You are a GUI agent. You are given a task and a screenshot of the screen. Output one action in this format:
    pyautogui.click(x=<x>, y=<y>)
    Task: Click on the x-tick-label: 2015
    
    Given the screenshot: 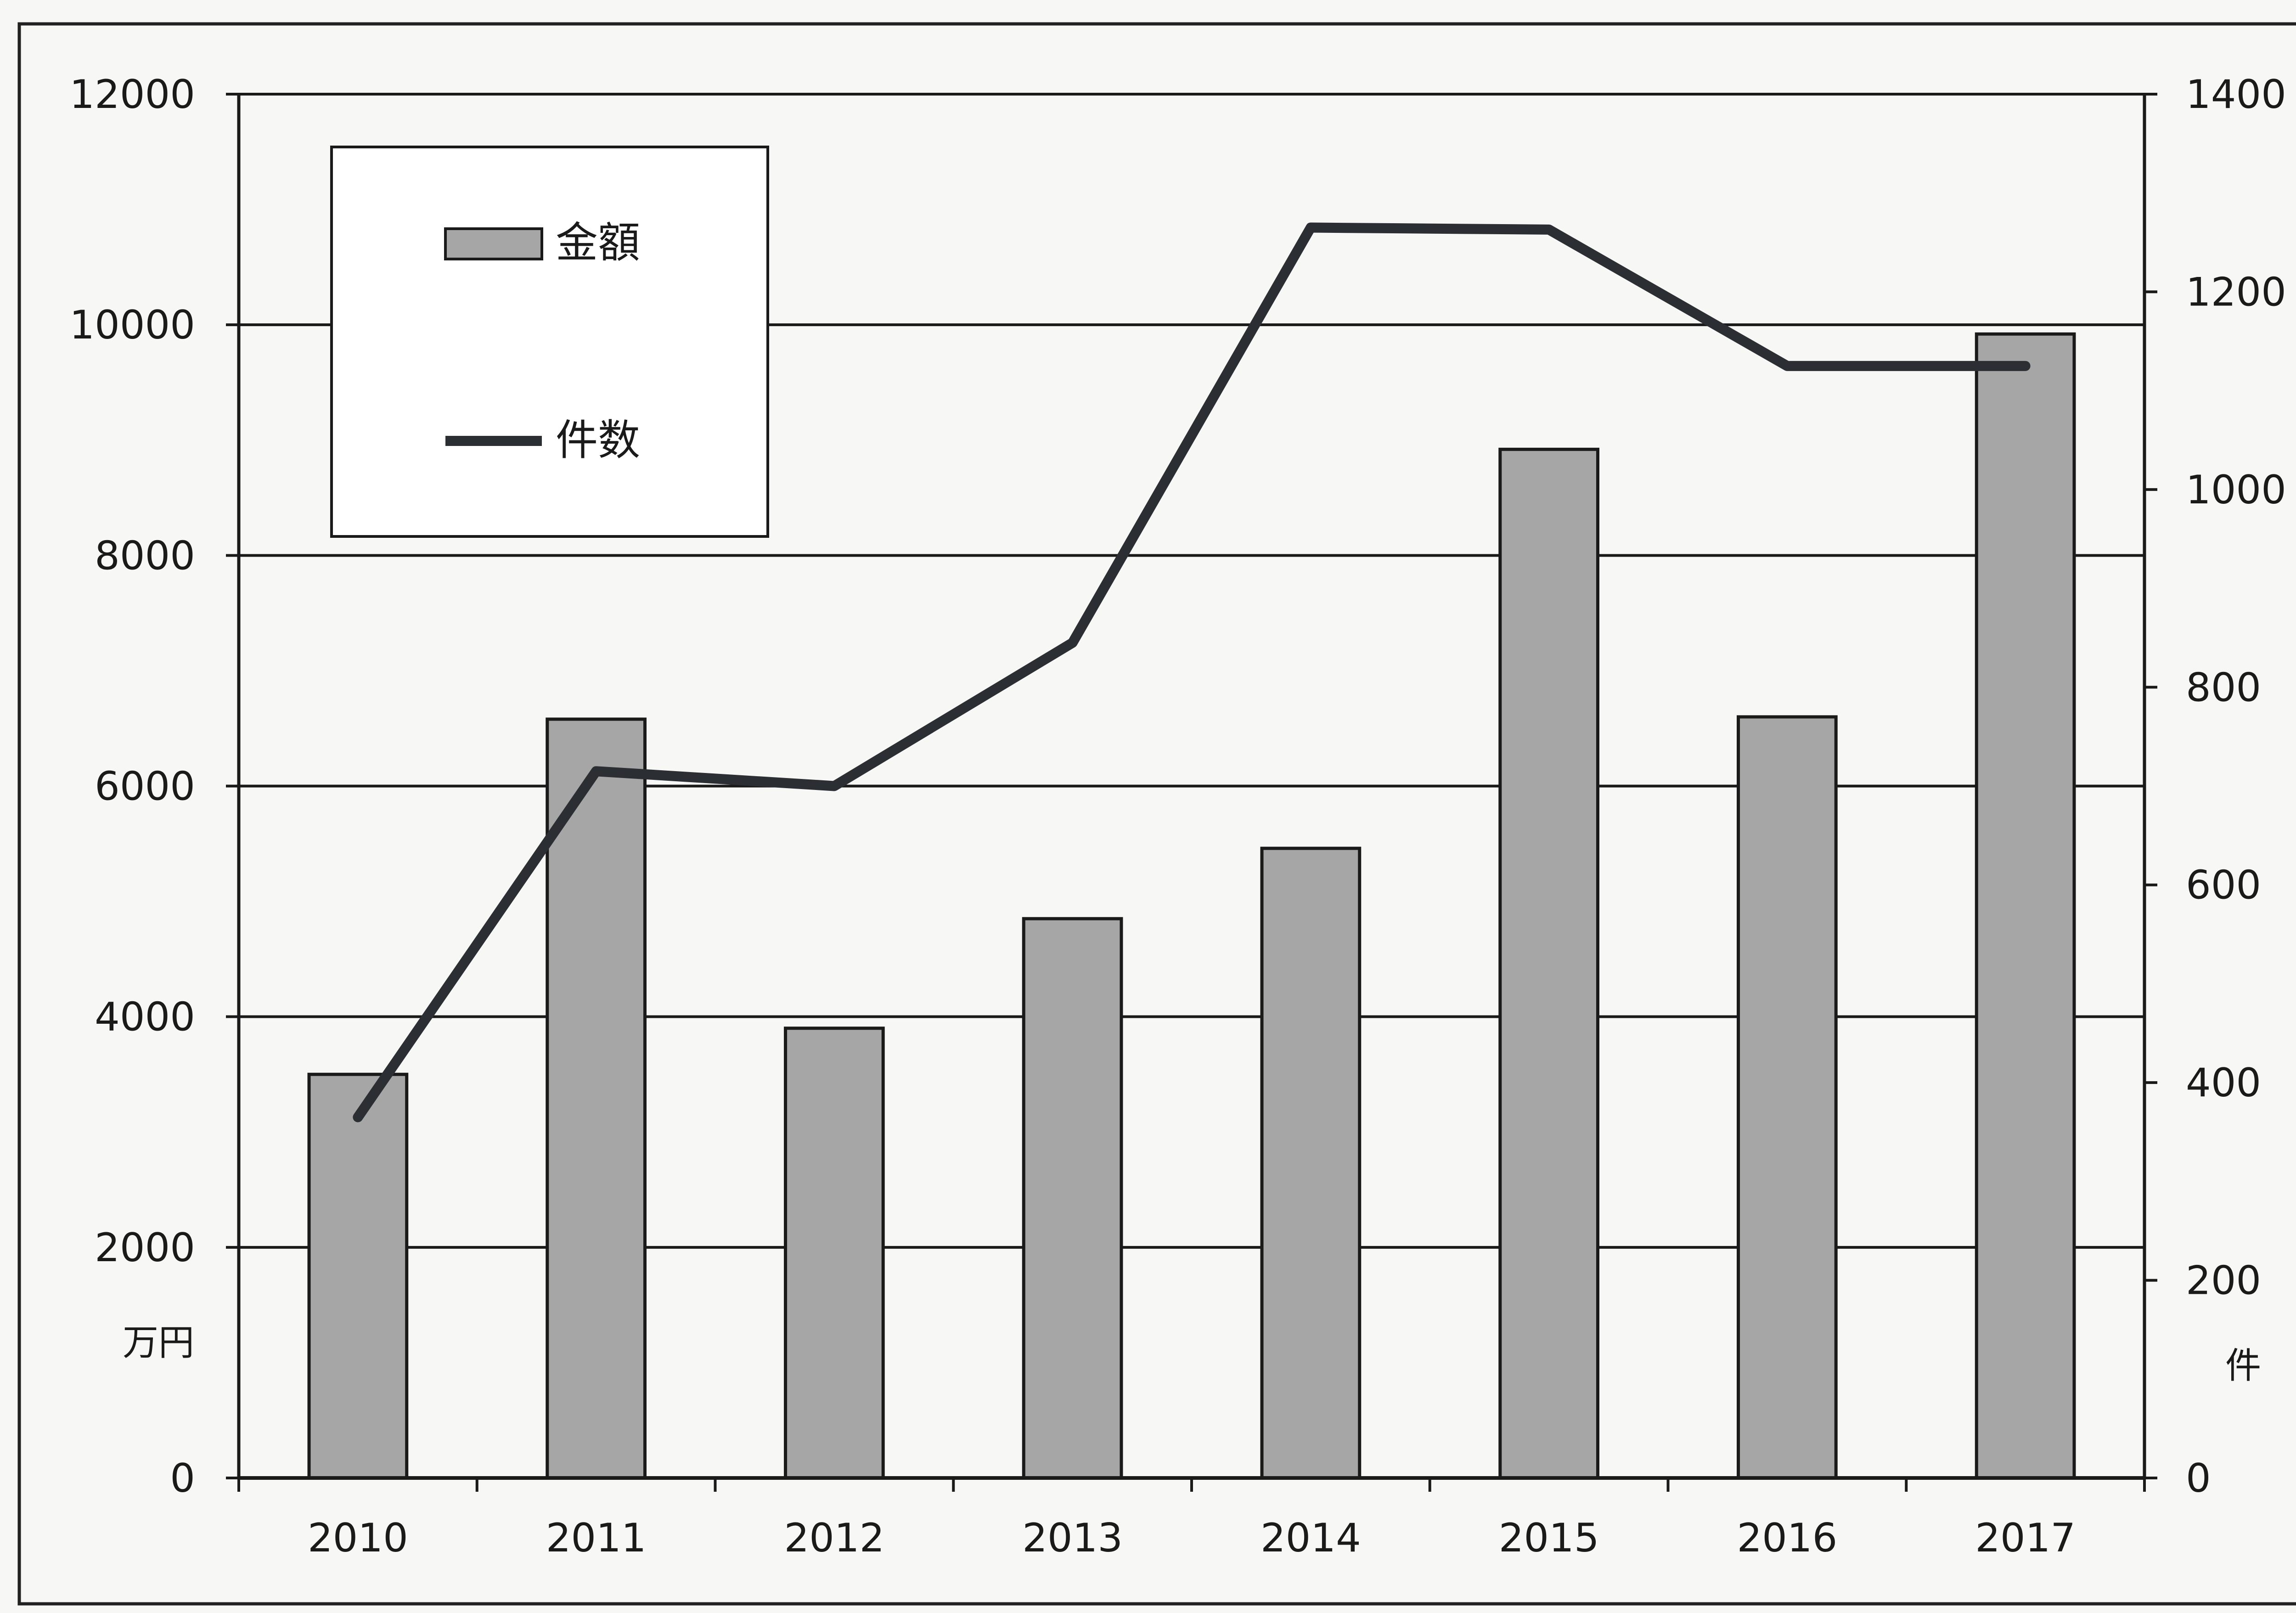 What is the action you would take?
    pyautogui.click(x=1549, y=1538)
    